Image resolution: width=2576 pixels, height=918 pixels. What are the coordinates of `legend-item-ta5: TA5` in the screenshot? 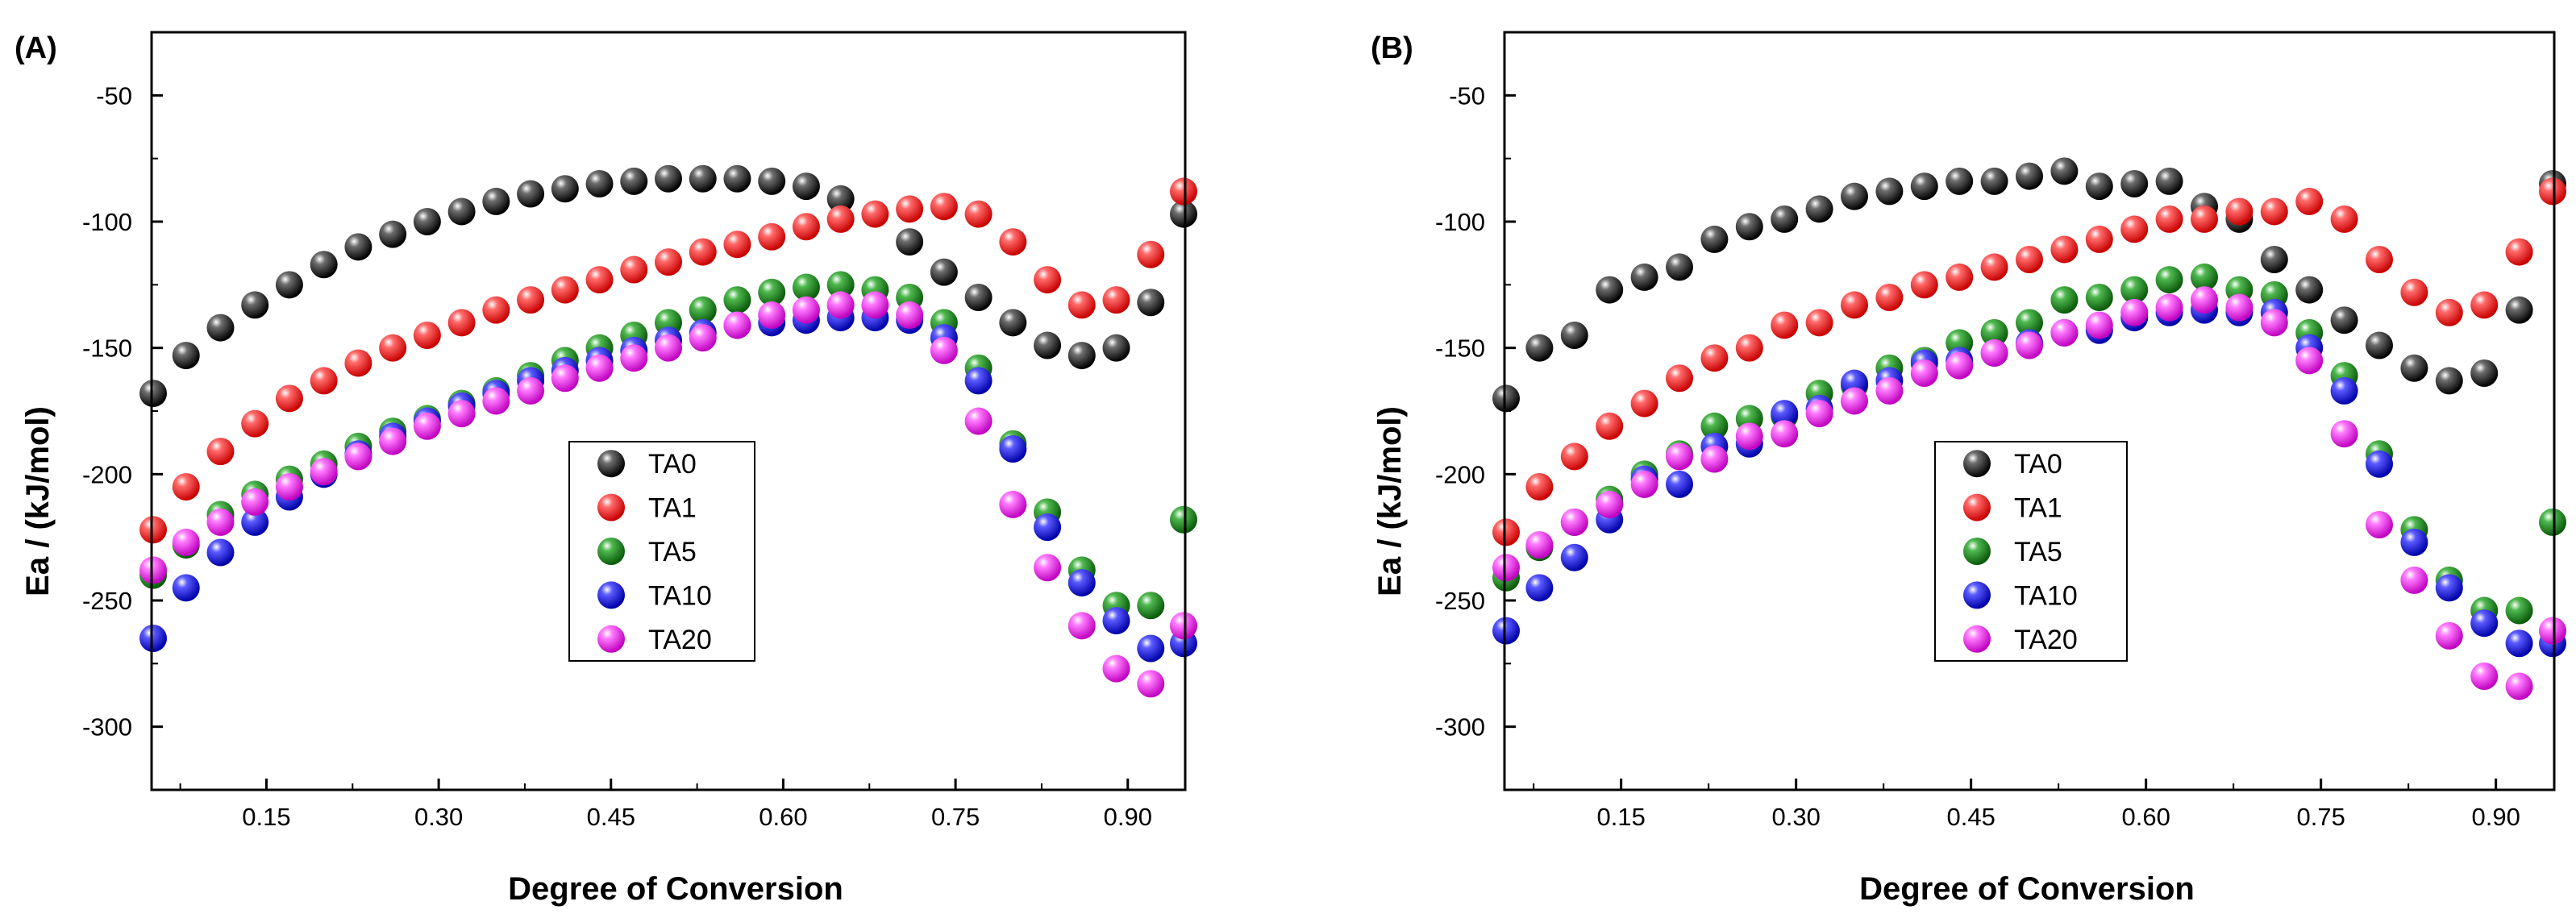 It's located at (647, 552).